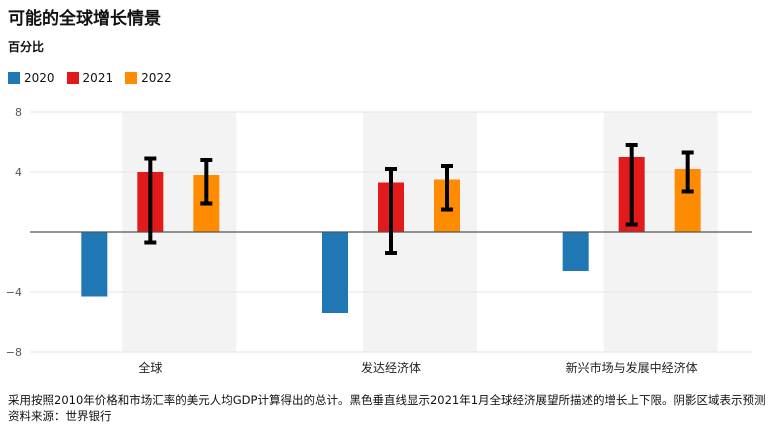 This screenshot has width=780, height=439. I want to click on chart-subtitle: 百分比, so click(26, 47).